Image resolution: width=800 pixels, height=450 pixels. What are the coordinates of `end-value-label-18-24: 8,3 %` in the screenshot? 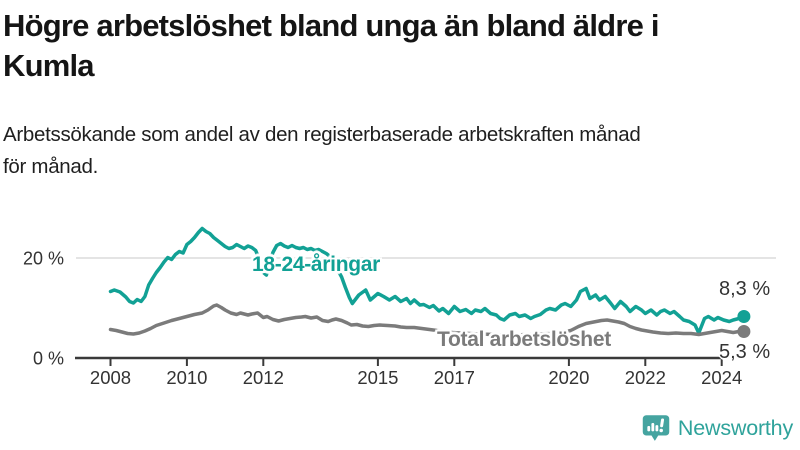 It's located at (745, 289).